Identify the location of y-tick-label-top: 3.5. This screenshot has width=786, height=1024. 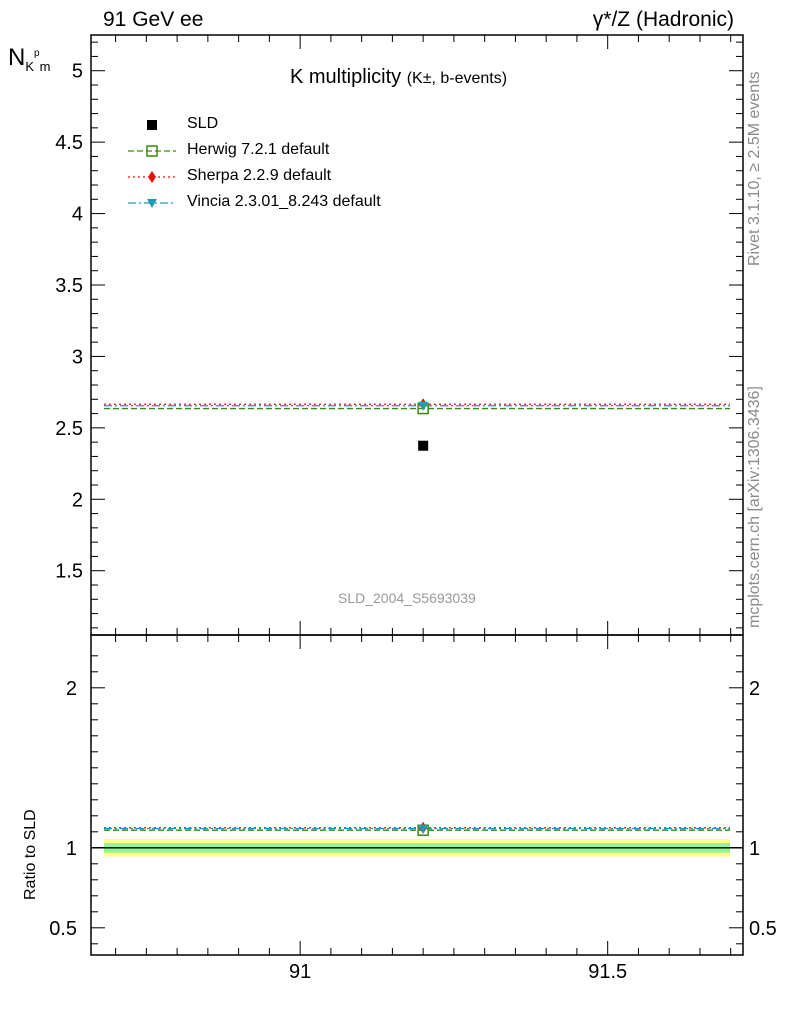
(69, 286).